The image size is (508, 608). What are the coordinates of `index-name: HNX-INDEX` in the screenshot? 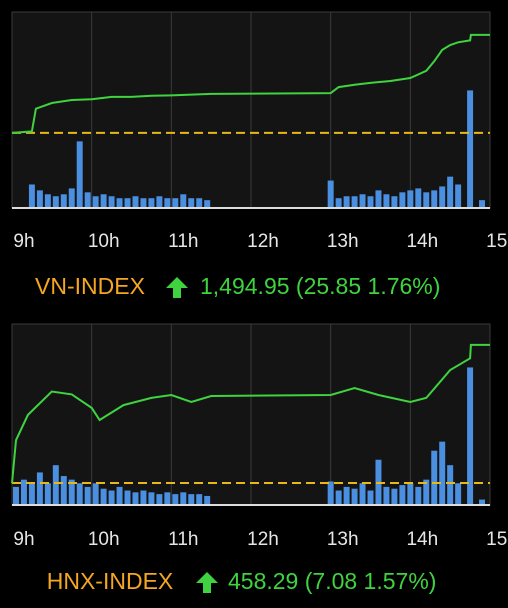 It's located at (110, 581).